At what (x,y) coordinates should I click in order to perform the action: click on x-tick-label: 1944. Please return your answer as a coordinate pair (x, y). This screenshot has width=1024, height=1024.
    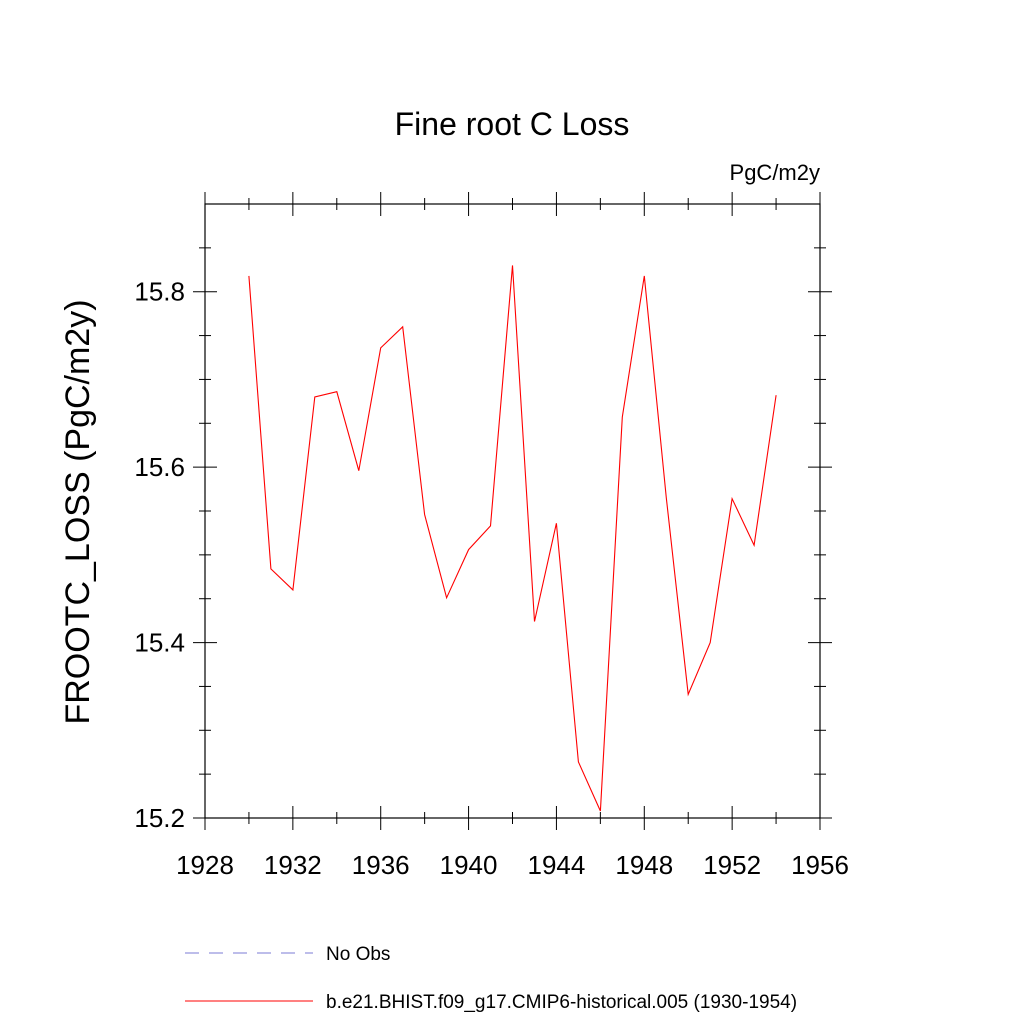
    Looking at the image, I should click on (557, 865).